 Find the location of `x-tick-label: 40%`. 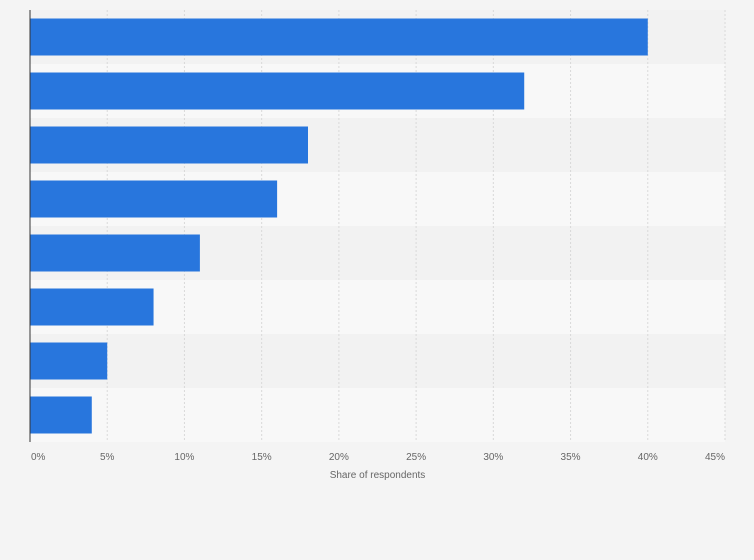

x-tick-label: 40% is located at coordinates (648, 457).